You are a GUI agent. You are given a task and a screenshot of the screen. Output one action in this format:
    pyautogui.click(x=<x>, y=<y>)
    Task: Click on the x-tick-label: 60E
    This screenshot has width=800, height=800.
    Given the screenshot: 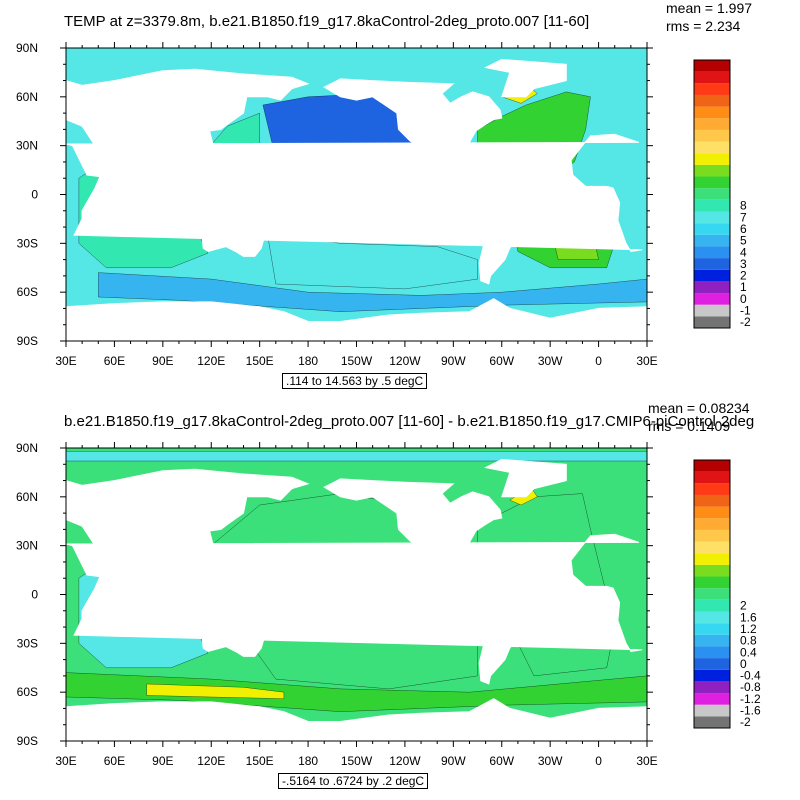 What is the action you would take?
    pyautogui.click(x=114, y=361)
    